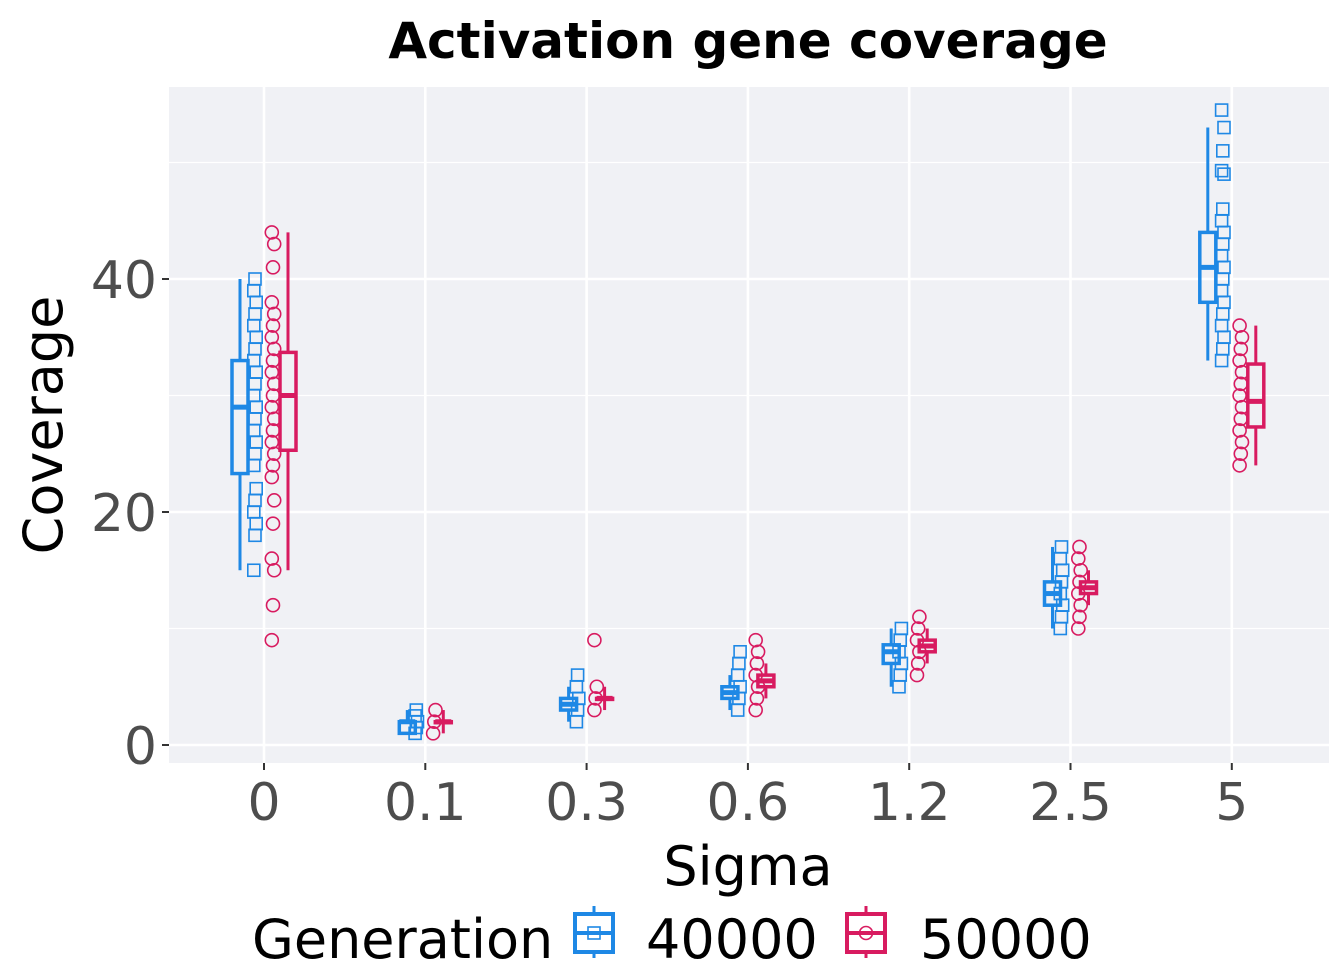 Image resolution: width=1344 pixels, height=960 pixels. Describe the element at coordinates (672, 933) in the screenshot. I see `legend: Generation 40000 50000` at that location.